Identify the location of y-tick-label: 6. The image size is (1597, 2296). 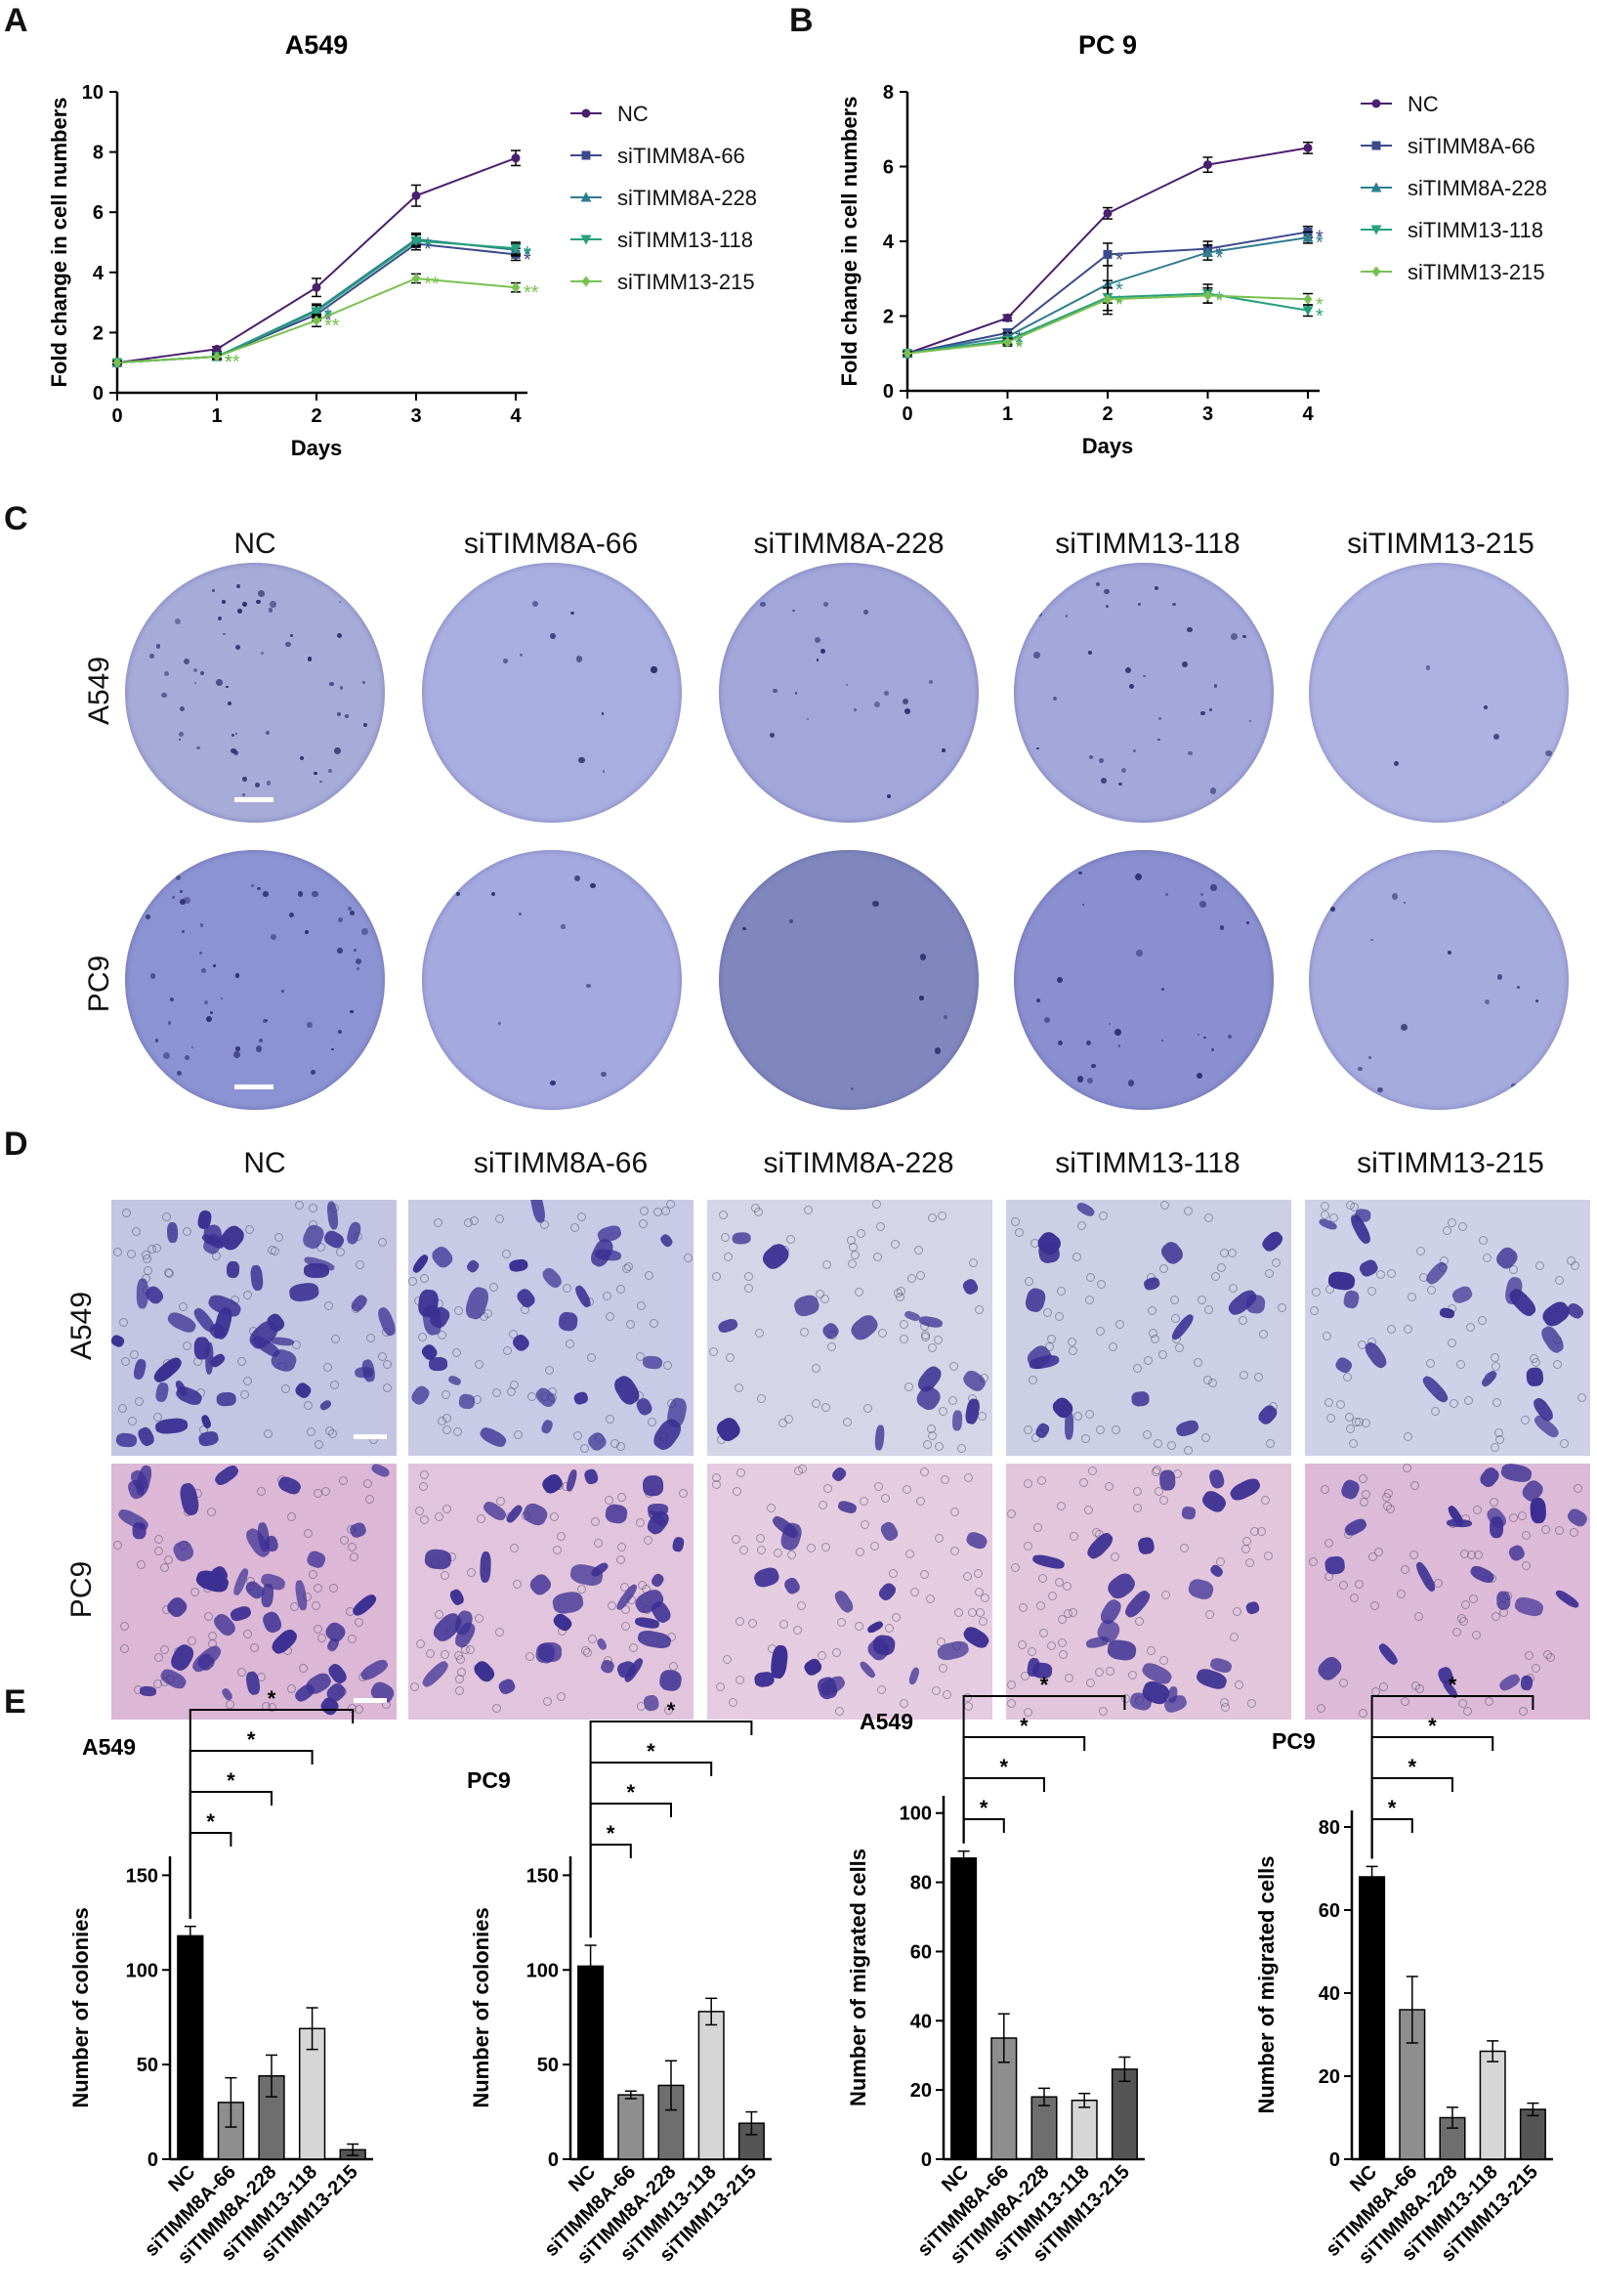
(99, 213).